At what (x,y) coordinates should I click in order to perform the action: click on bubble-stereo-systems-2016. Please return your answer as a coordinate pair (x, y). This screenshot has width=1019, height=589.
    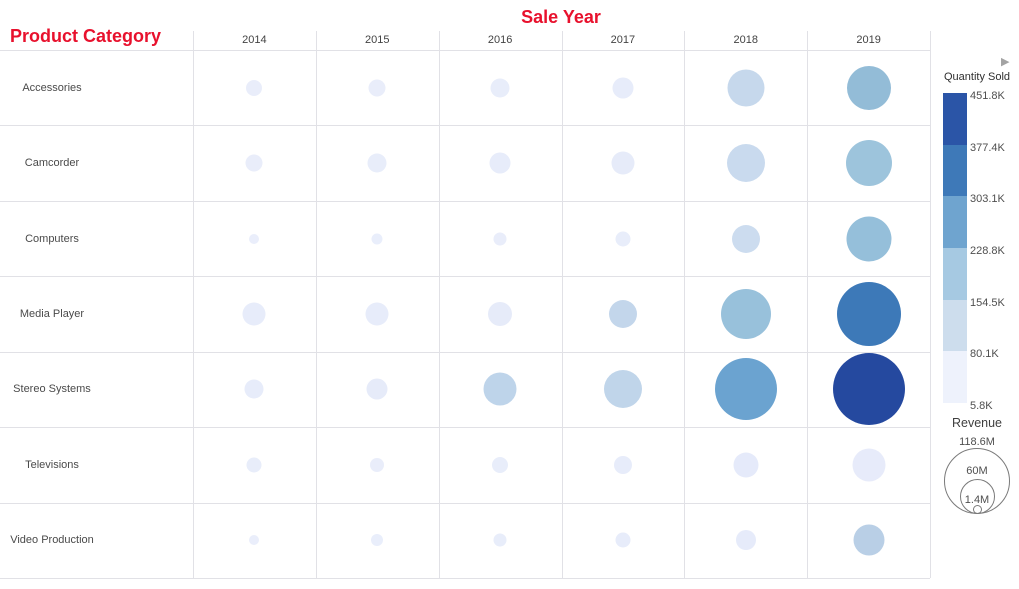
    Looking at the image, I should click on (500, 389).